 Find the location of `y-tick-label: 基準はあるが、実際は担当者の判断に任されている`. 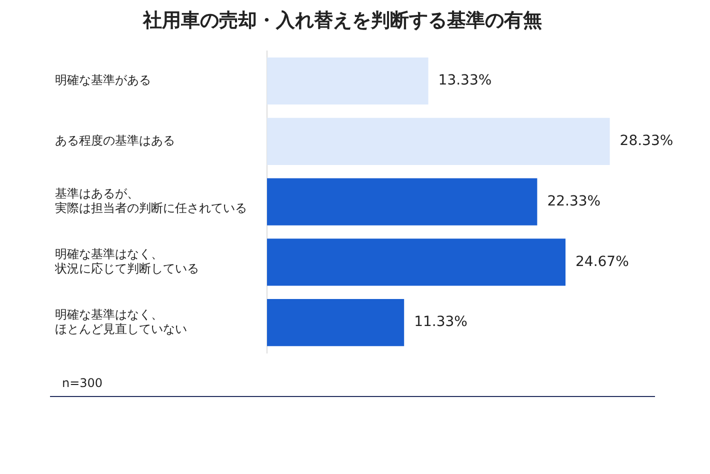

y-tick-label: 基準はあるが、実際は担当者の判断に任されている is located at coordinates (151, 201).